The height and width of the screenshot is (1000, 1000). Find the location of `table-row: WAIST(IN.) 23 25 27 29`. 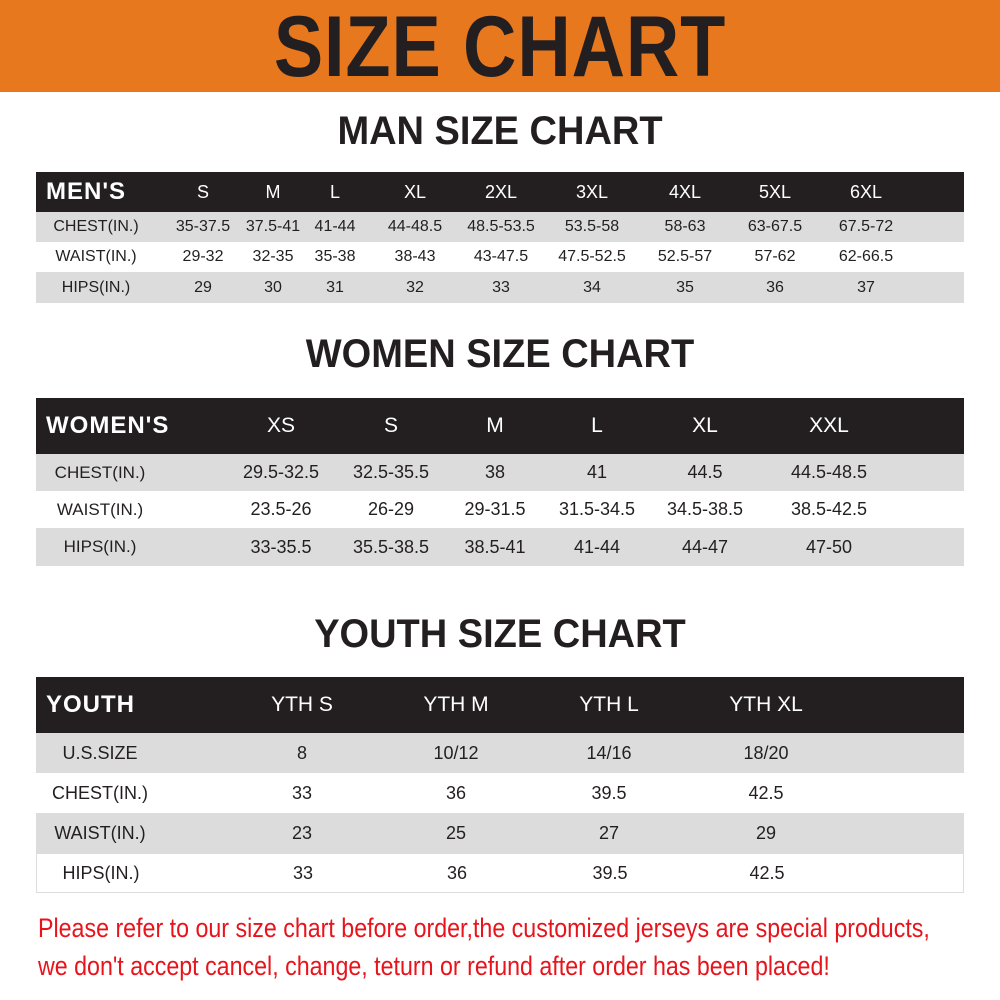

table-row: WAIST(IN.) 23 25 27 29 is located at coordinates (500, 833).